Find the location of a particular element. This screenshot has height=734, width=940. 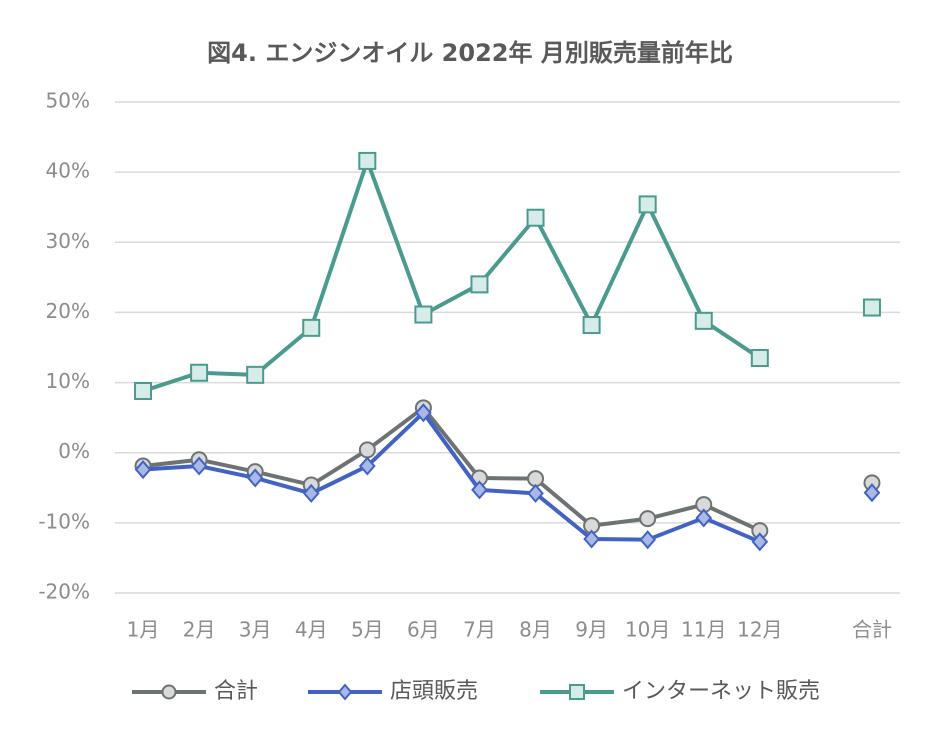

legend-label: 店頭販売 is located at coordinates (434, 691).